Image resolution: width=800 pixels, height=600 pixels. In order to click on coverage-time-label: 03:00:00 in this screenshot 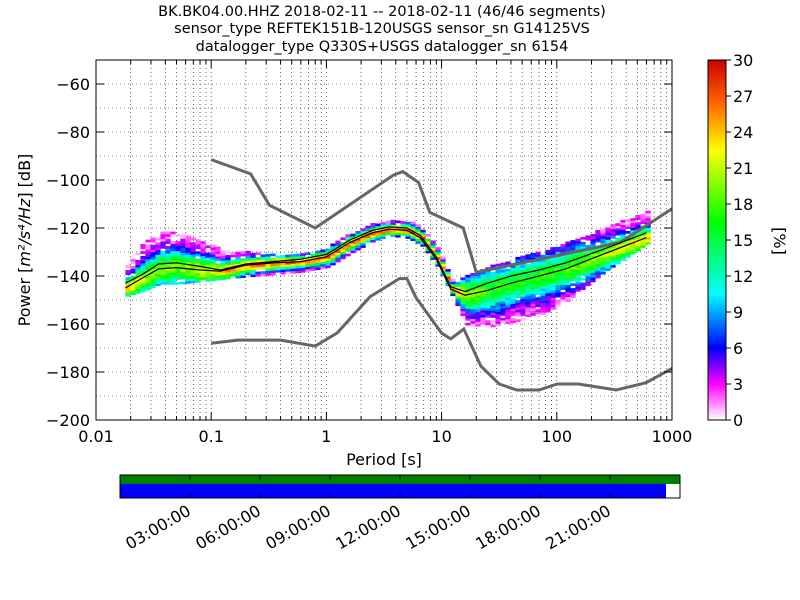, I will do `click(158, 527)`.